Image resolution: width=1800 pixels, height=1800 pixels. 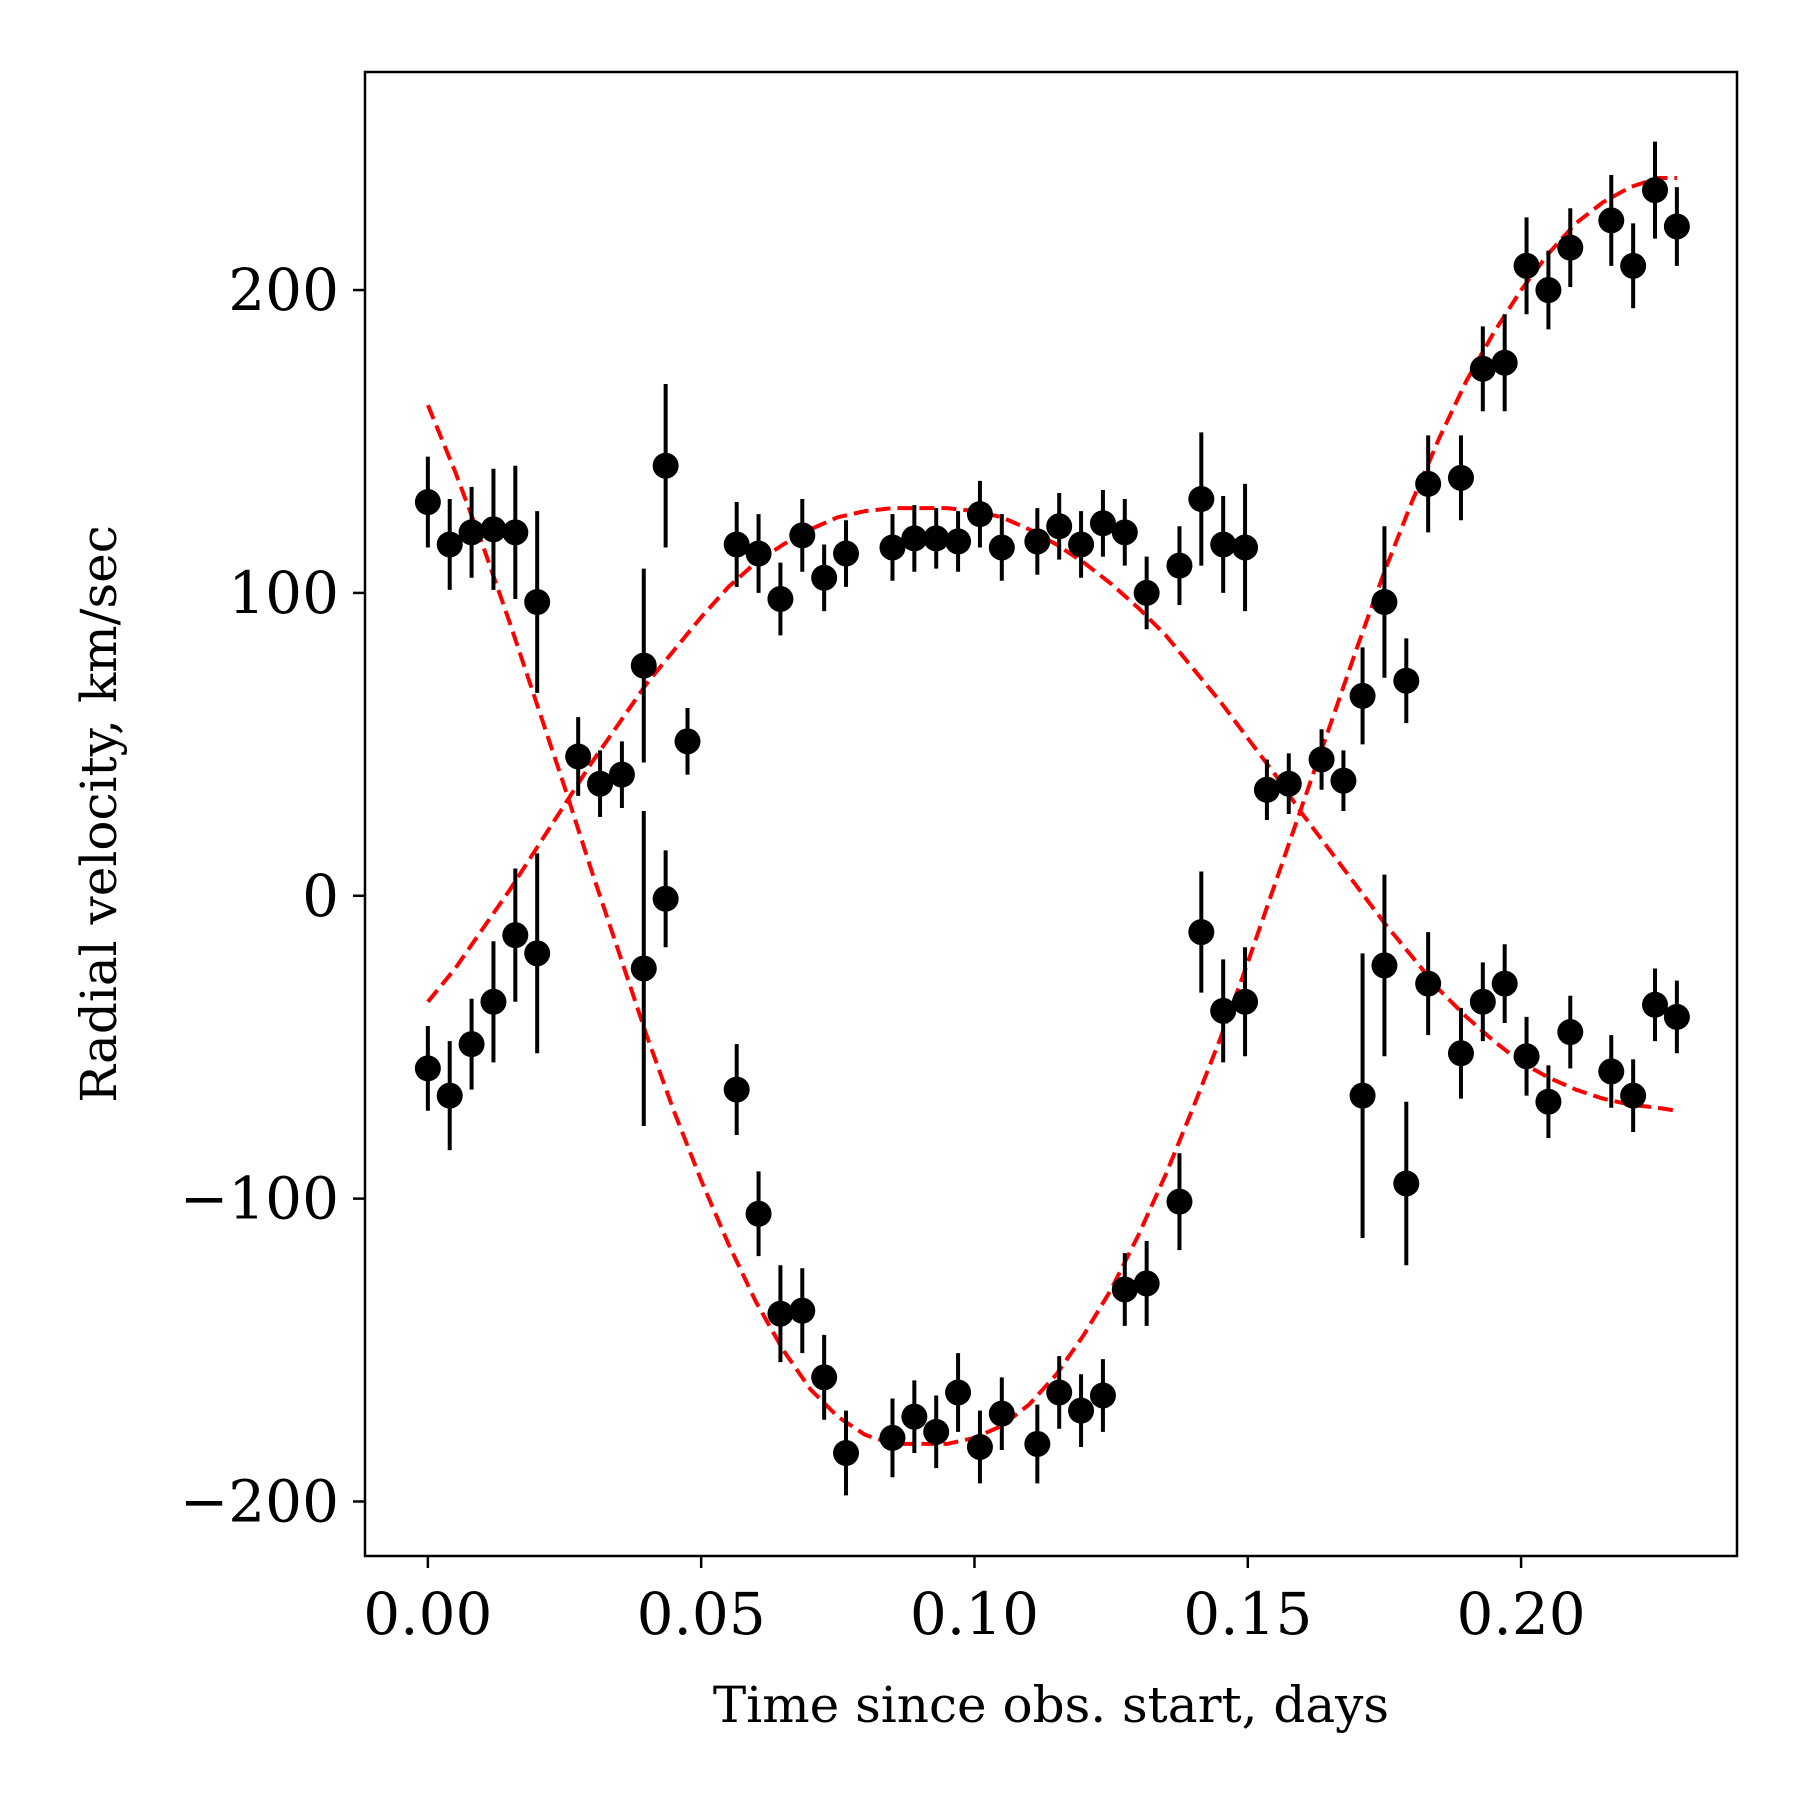 What do you see at coordinates (259, 1501) in the screenshot?
I see `y-tick-label: −200` at bounding box center [259, 1501].